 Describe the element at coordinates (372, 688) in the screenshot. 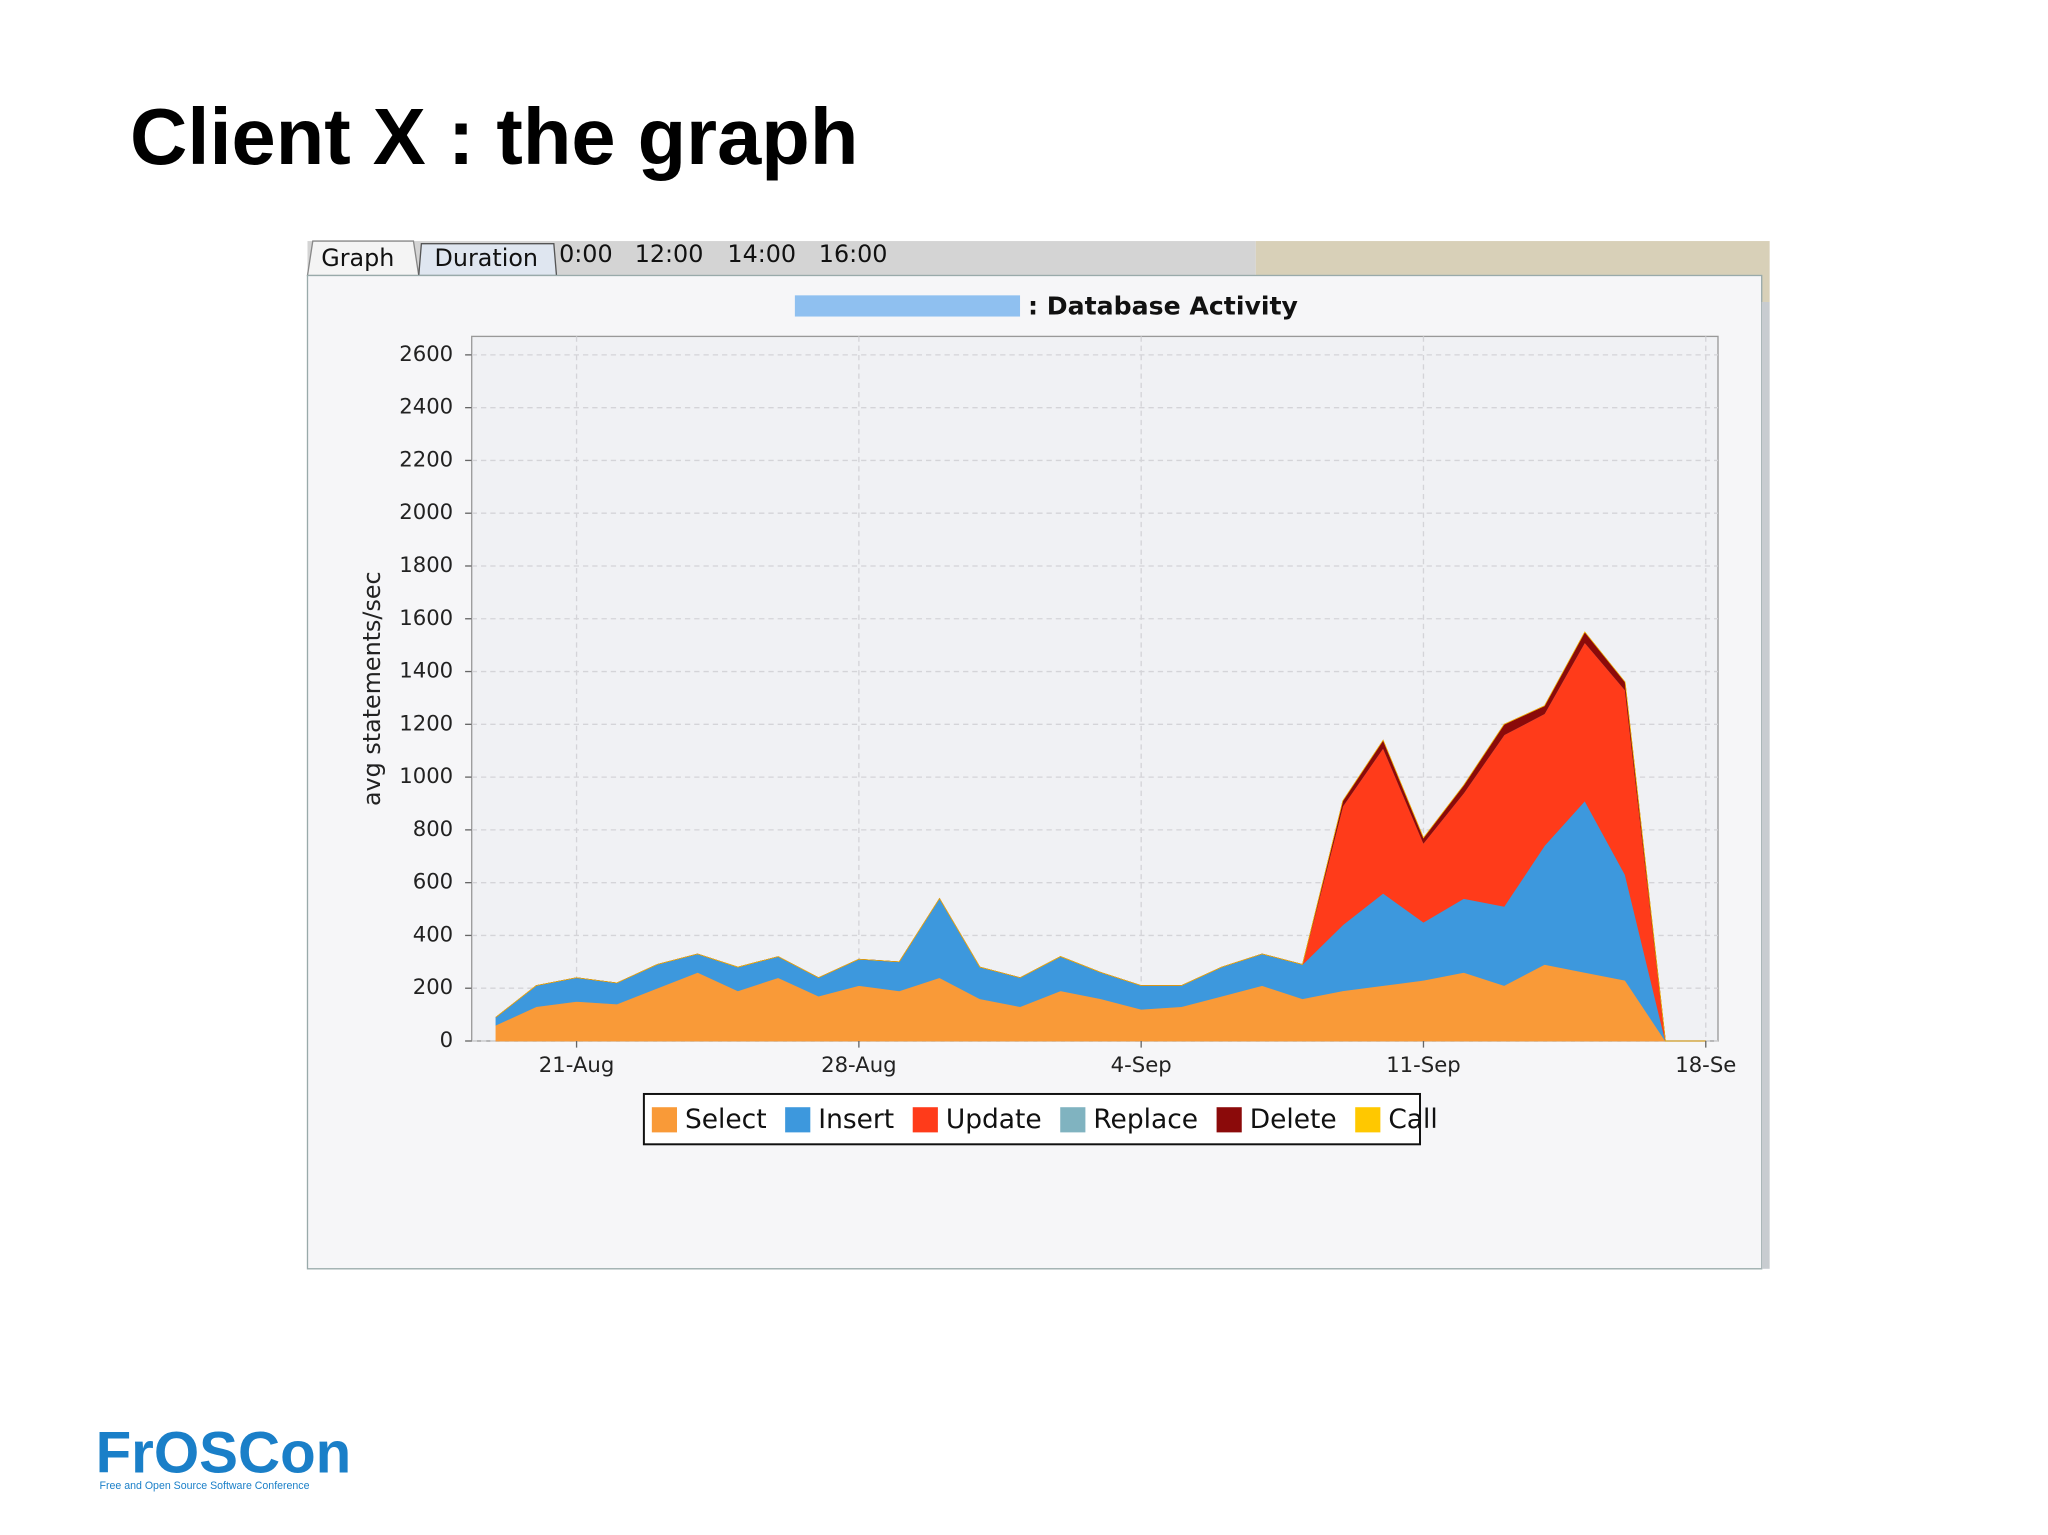

I see `y-axis-label: avg statements/sec` at that location.